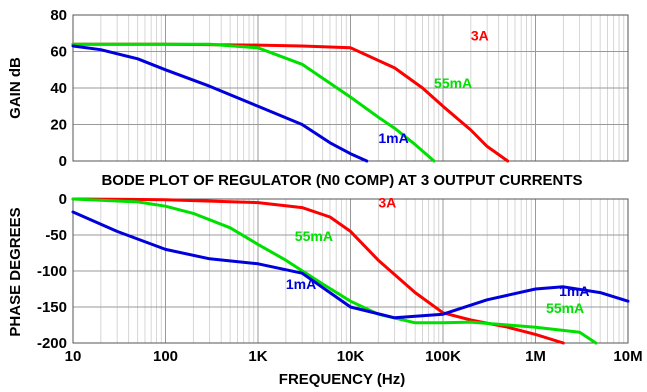 This screenshot has width=647, height=392. I want to click on x-tick-label: 1K, so click(257, 356).